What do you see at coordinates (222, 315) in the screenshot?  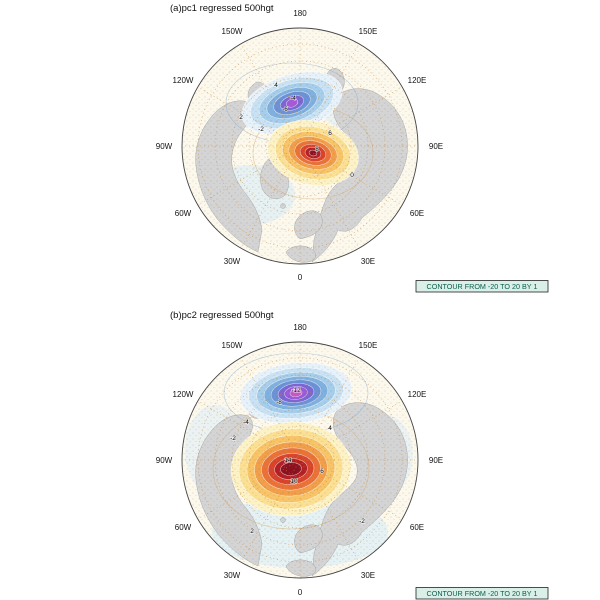 I see `panel-b-title: (b)pc2 regressed 500hgt` at bounding box center [222, 315].